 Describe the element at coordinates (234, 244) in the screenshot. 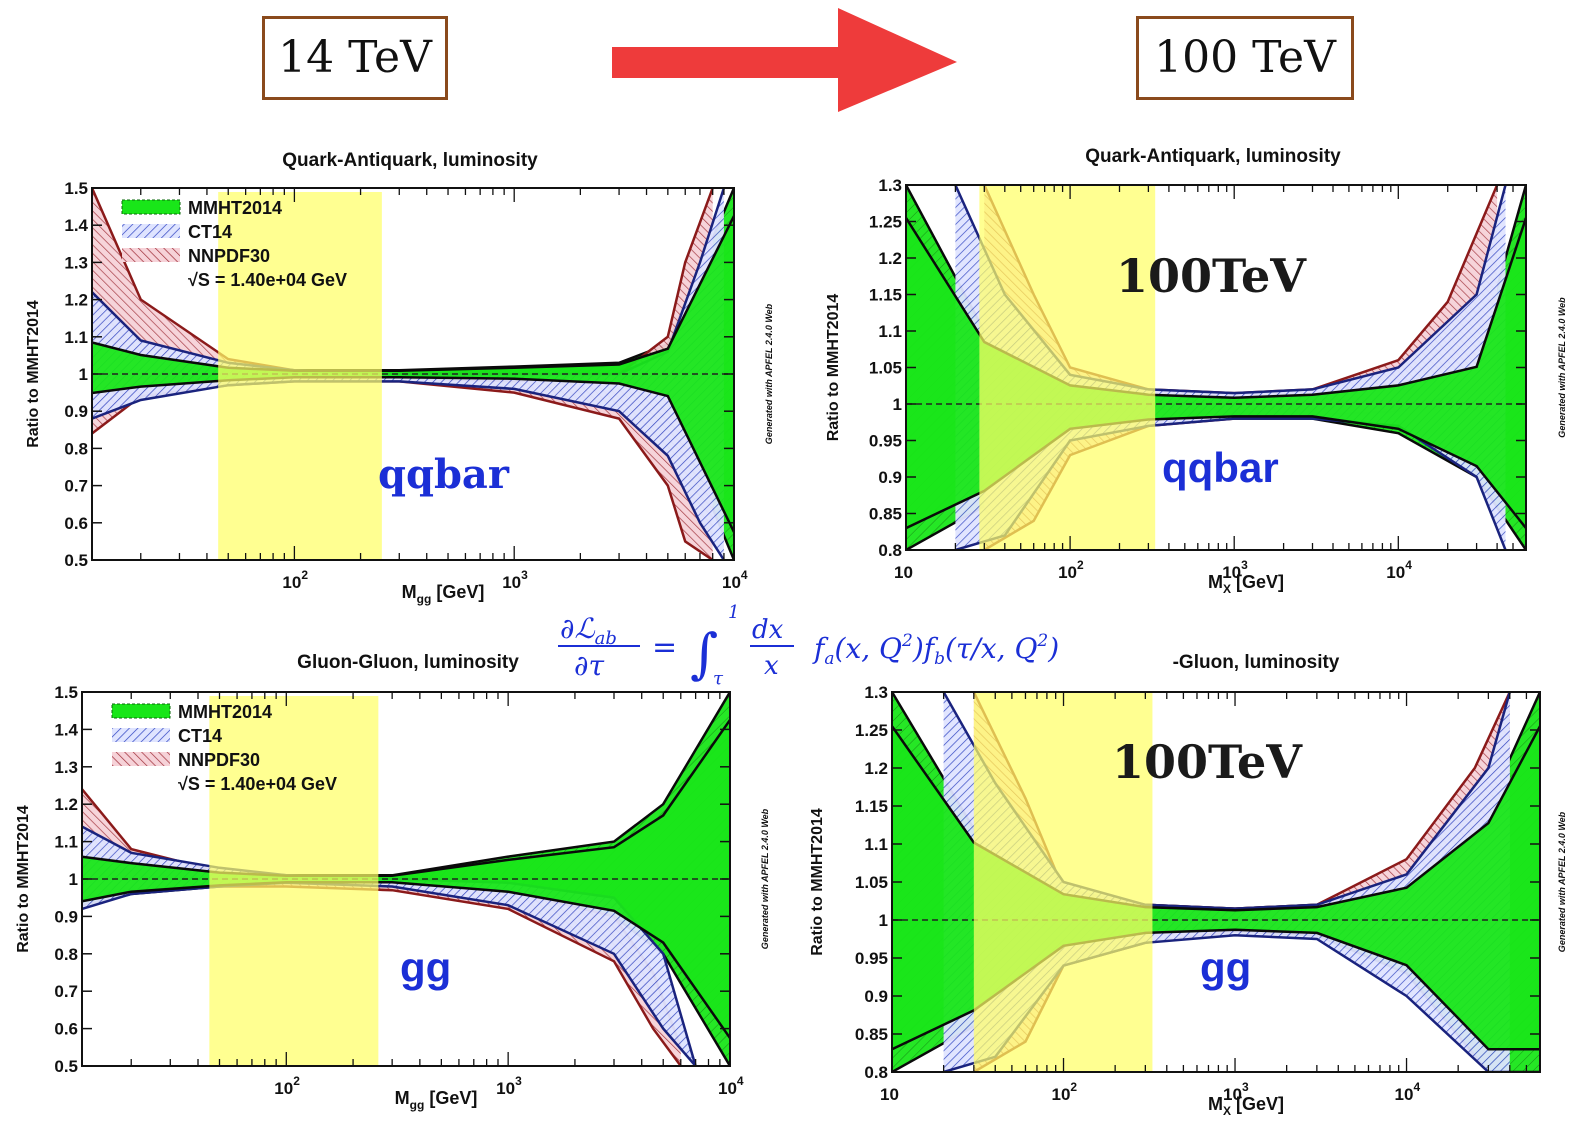

I see `legend: MMHT2014 CT14 NNPDF30 √S = 1.40e+04 GeV` at that location.